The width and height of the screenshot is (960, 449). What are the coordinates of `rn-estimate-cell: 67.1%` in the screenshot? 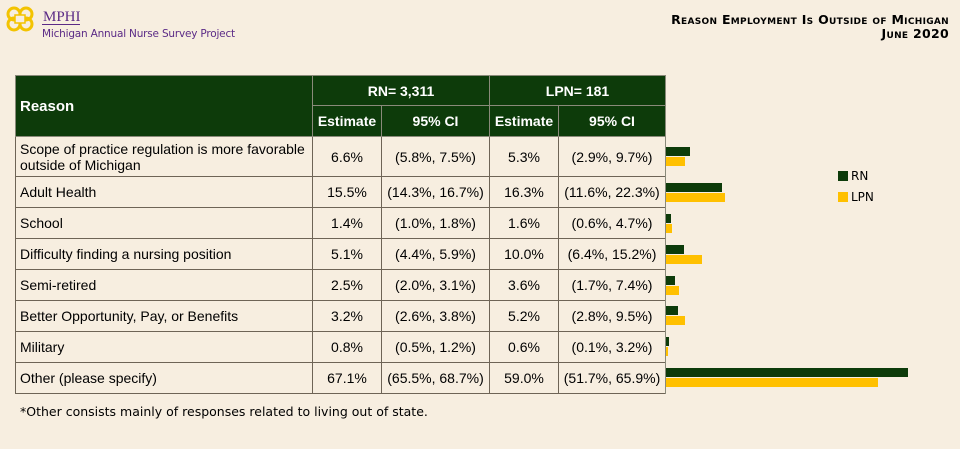 It's located at (347, 378).